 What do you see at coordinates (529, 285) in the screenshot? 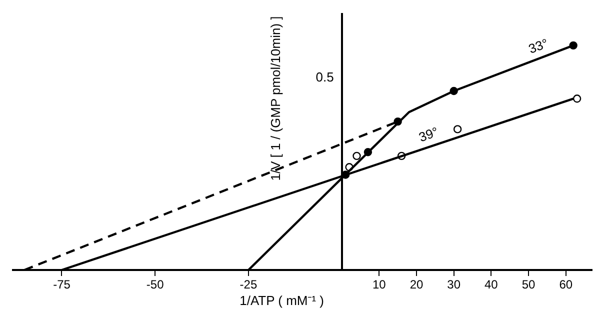
I see `x-tick-label: 50` at bounding box center [529, 285].